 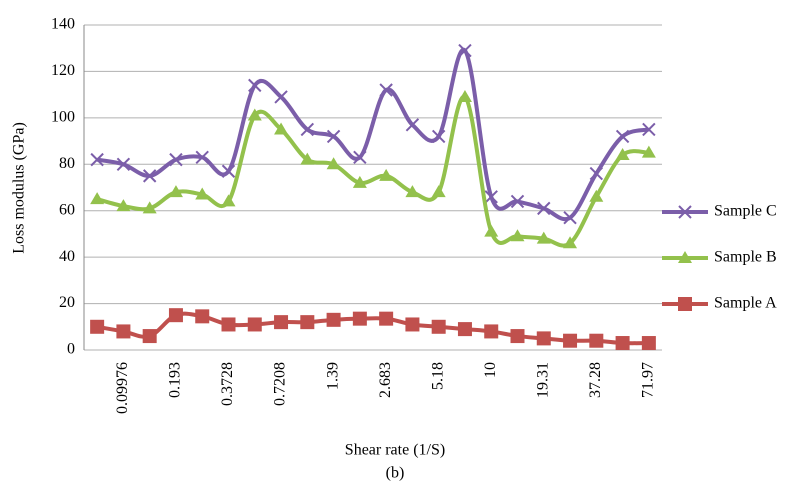 I want to click on legend-label: Sample B, so click(x=745, y=257).